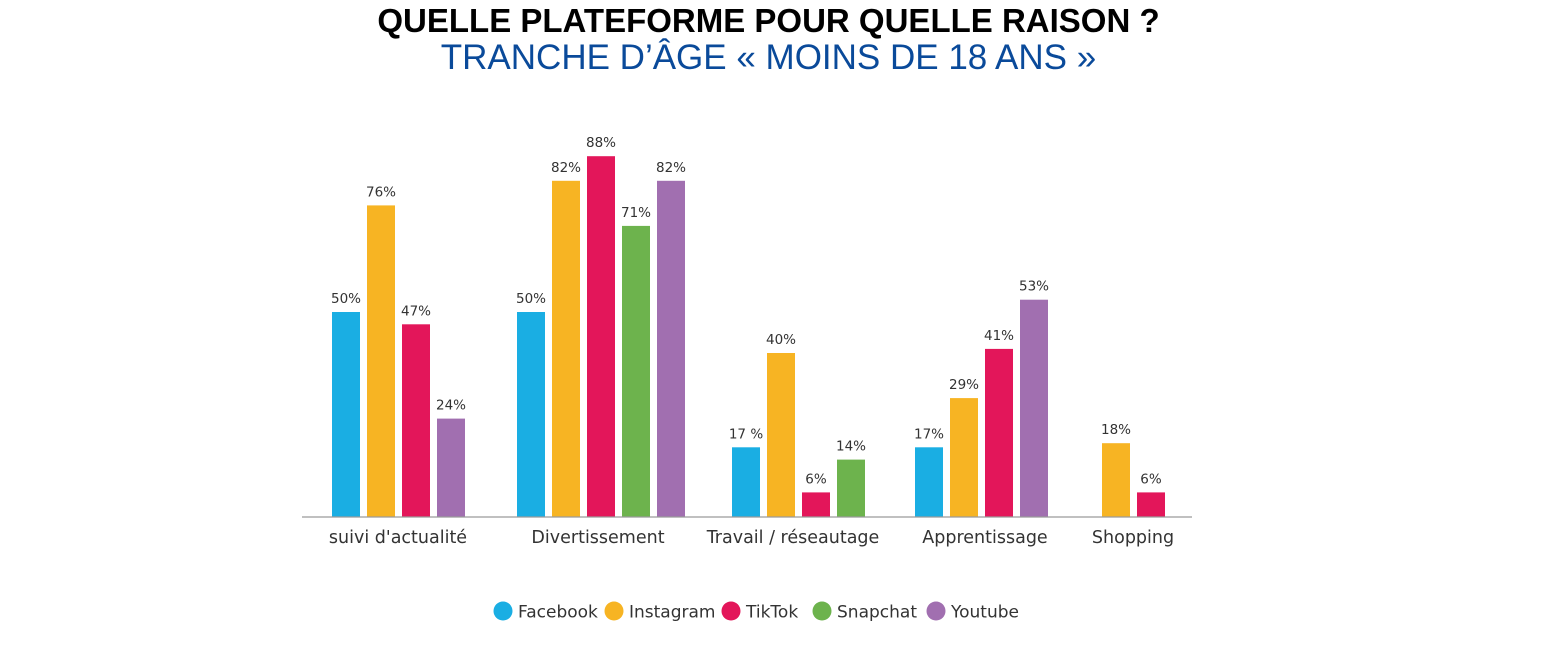 The image size is (1542, 659). What do you see at coordinates (781, 340) in the screenshot?
I see `data-label: 40%` at bounding box center [781, 340].